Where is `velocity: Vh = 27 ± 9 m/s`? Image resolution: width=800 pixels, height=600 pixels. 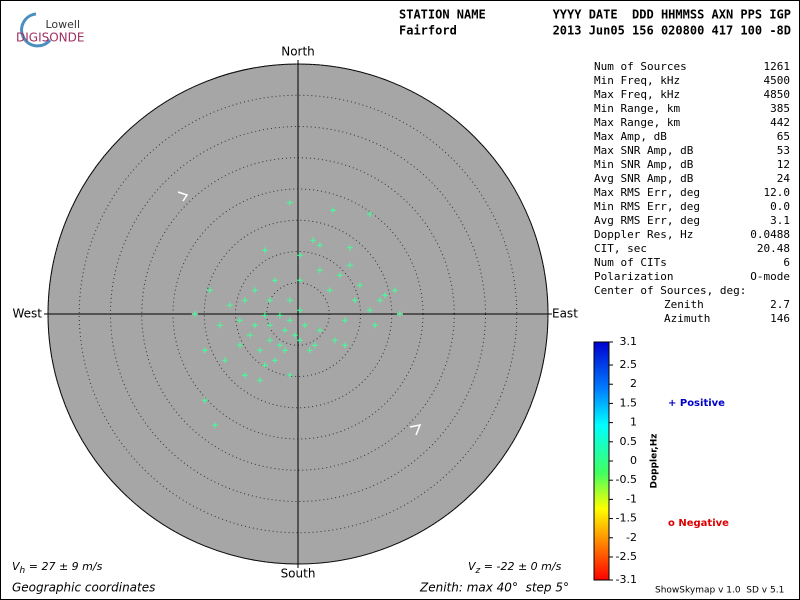
velocity: Vh = 27 ± 9 m/s is located at coordinates (57, 568).